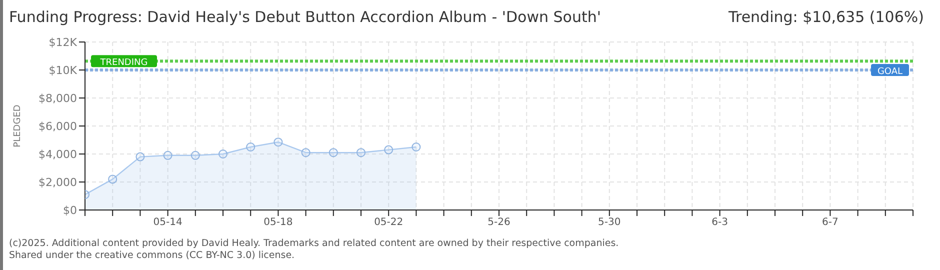  I want to click on text: (c)2025. Additional content provided by David Healy. Trademarks and related content are owned by their respective companies., so click(314, 244).